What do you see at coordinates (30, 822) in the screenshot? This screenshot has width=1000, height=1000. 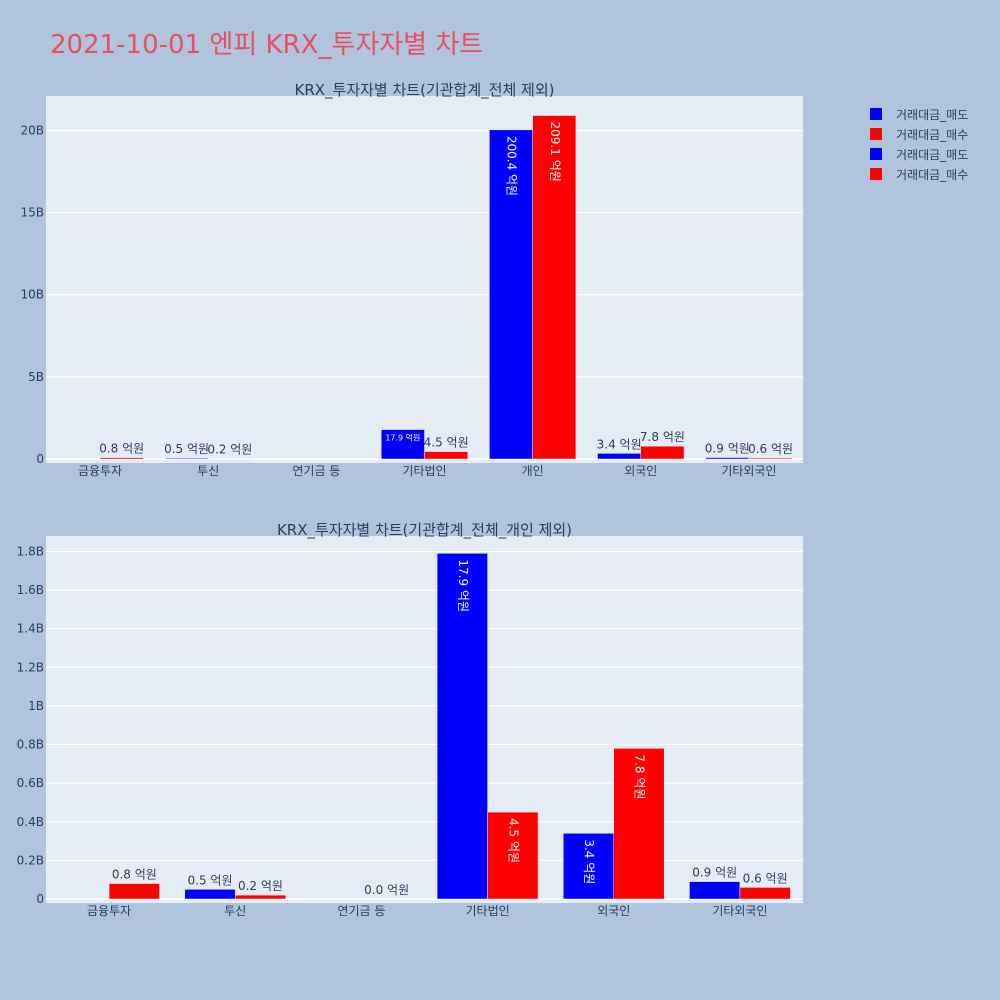 I see `y-tick-label: 0.4B` at bounding box center [30, 822].